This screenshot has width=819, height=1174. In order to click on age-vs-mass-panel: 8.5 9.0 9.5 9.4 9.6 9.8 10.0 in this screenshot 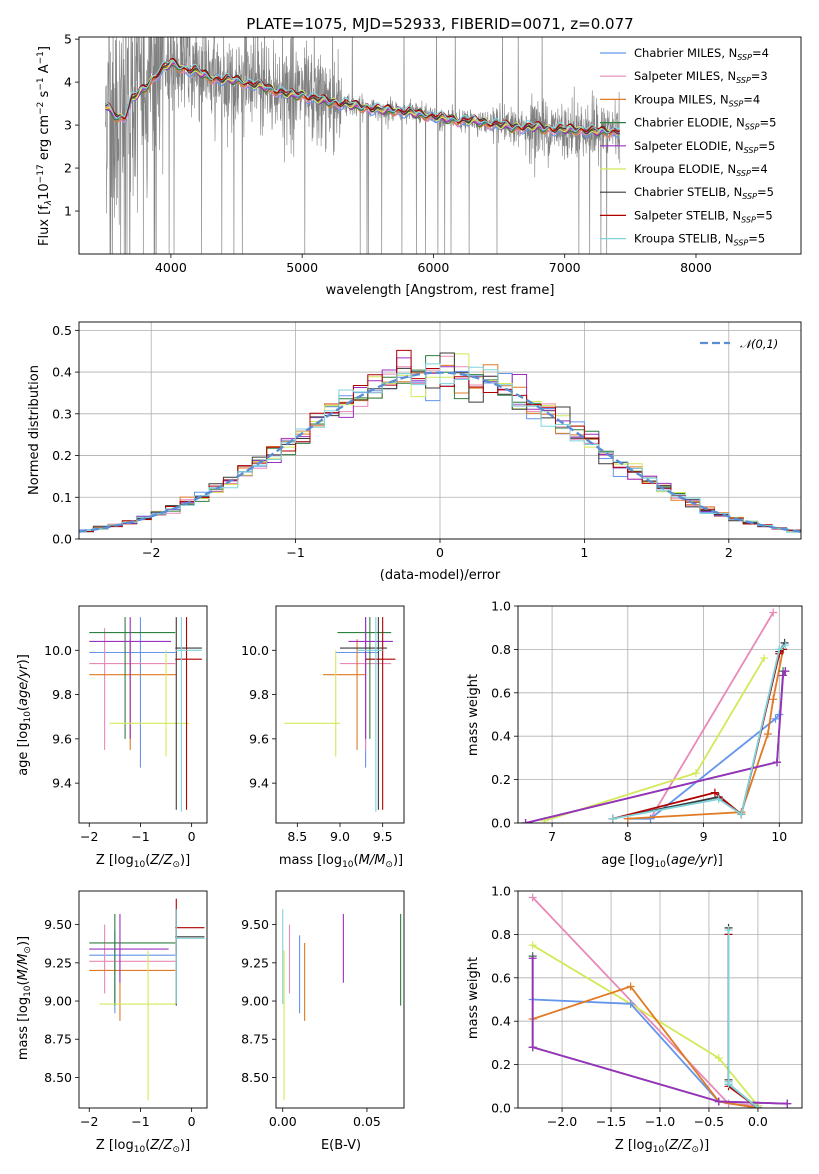, I will do `click(323, 724)`.